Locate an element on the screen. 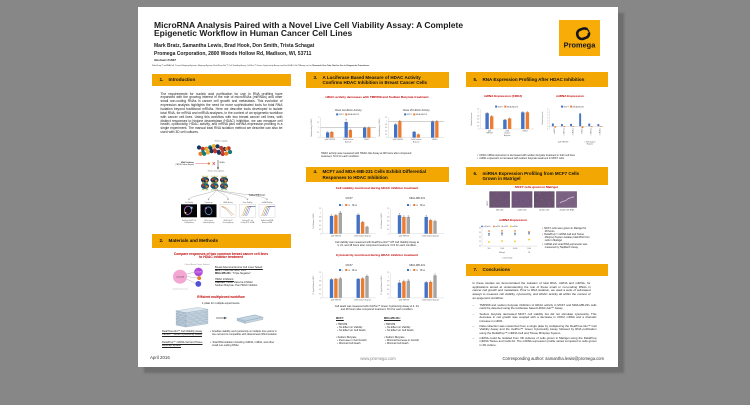 Image resolution: width=750 pixels, height=405 pixels. svg-text: 2mM Sodium Butyrate is located at coordinates (430, 235).